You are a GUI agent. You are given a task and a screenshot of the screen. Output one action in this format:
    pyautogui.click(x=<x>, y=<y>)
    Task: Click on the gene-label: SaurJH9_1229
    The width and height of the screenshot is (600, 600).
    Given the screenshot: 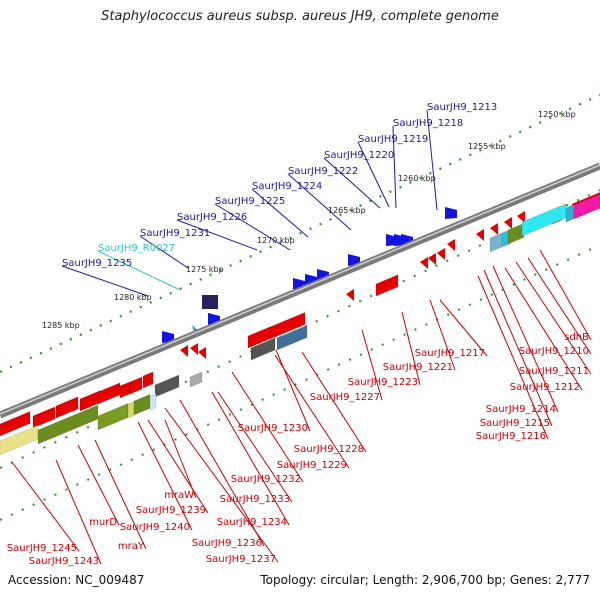 What is the action you would take?
    pyautogui.click(x=312, y=465)
    